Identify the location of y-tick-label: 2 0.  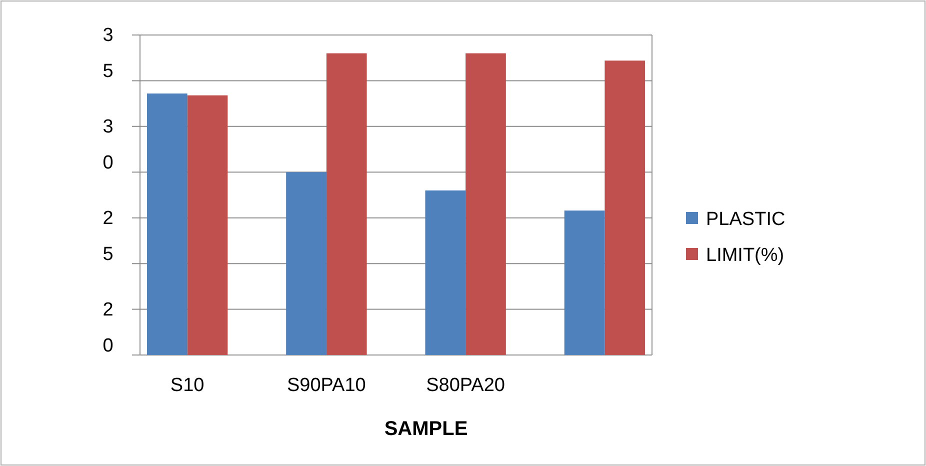
(108, 327).